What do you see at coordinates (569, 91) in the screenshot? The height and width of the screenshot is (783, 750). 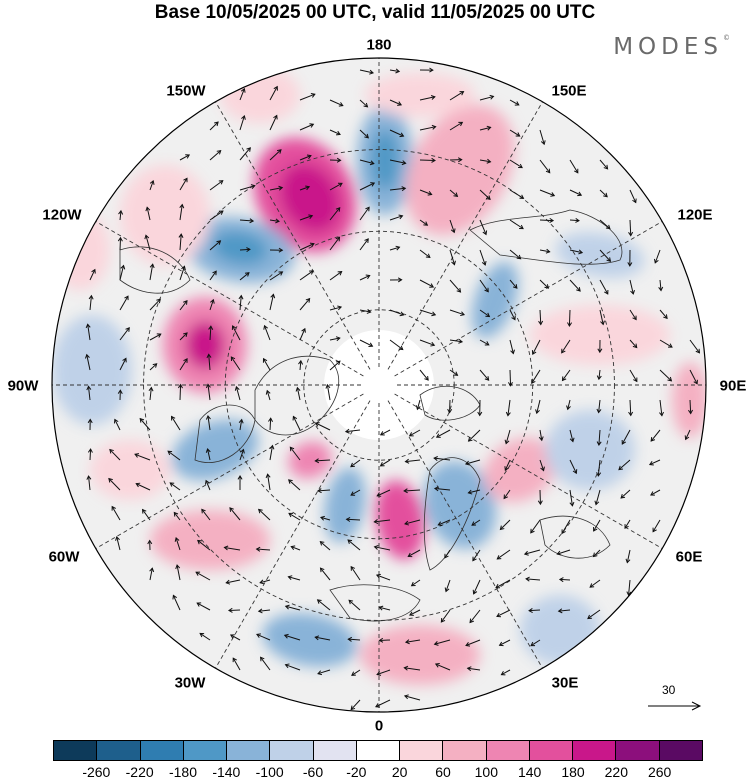 I see `lon-label-150e: 150E` at bounding box center [569, 91].